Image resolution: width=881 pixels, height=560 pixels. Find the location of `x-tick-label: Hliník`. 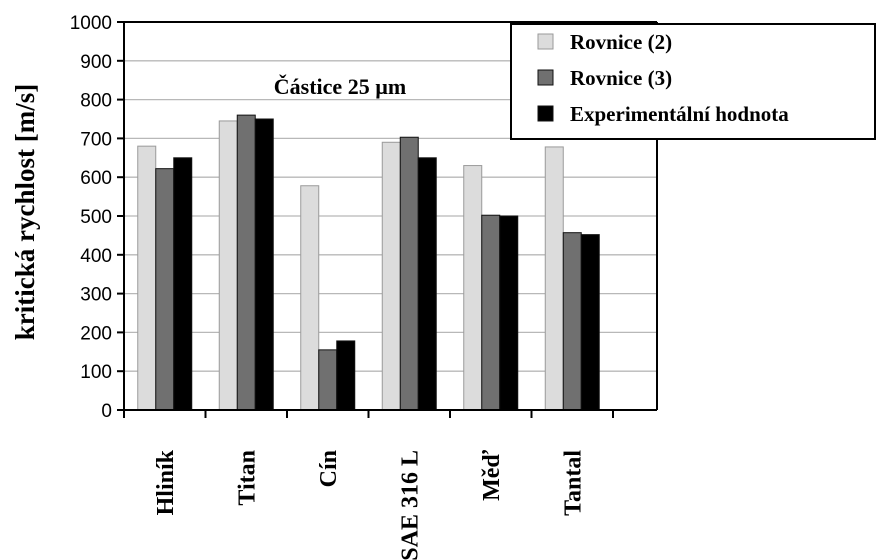

x-tick-label: Hliník is located at coordinates (166, 482).